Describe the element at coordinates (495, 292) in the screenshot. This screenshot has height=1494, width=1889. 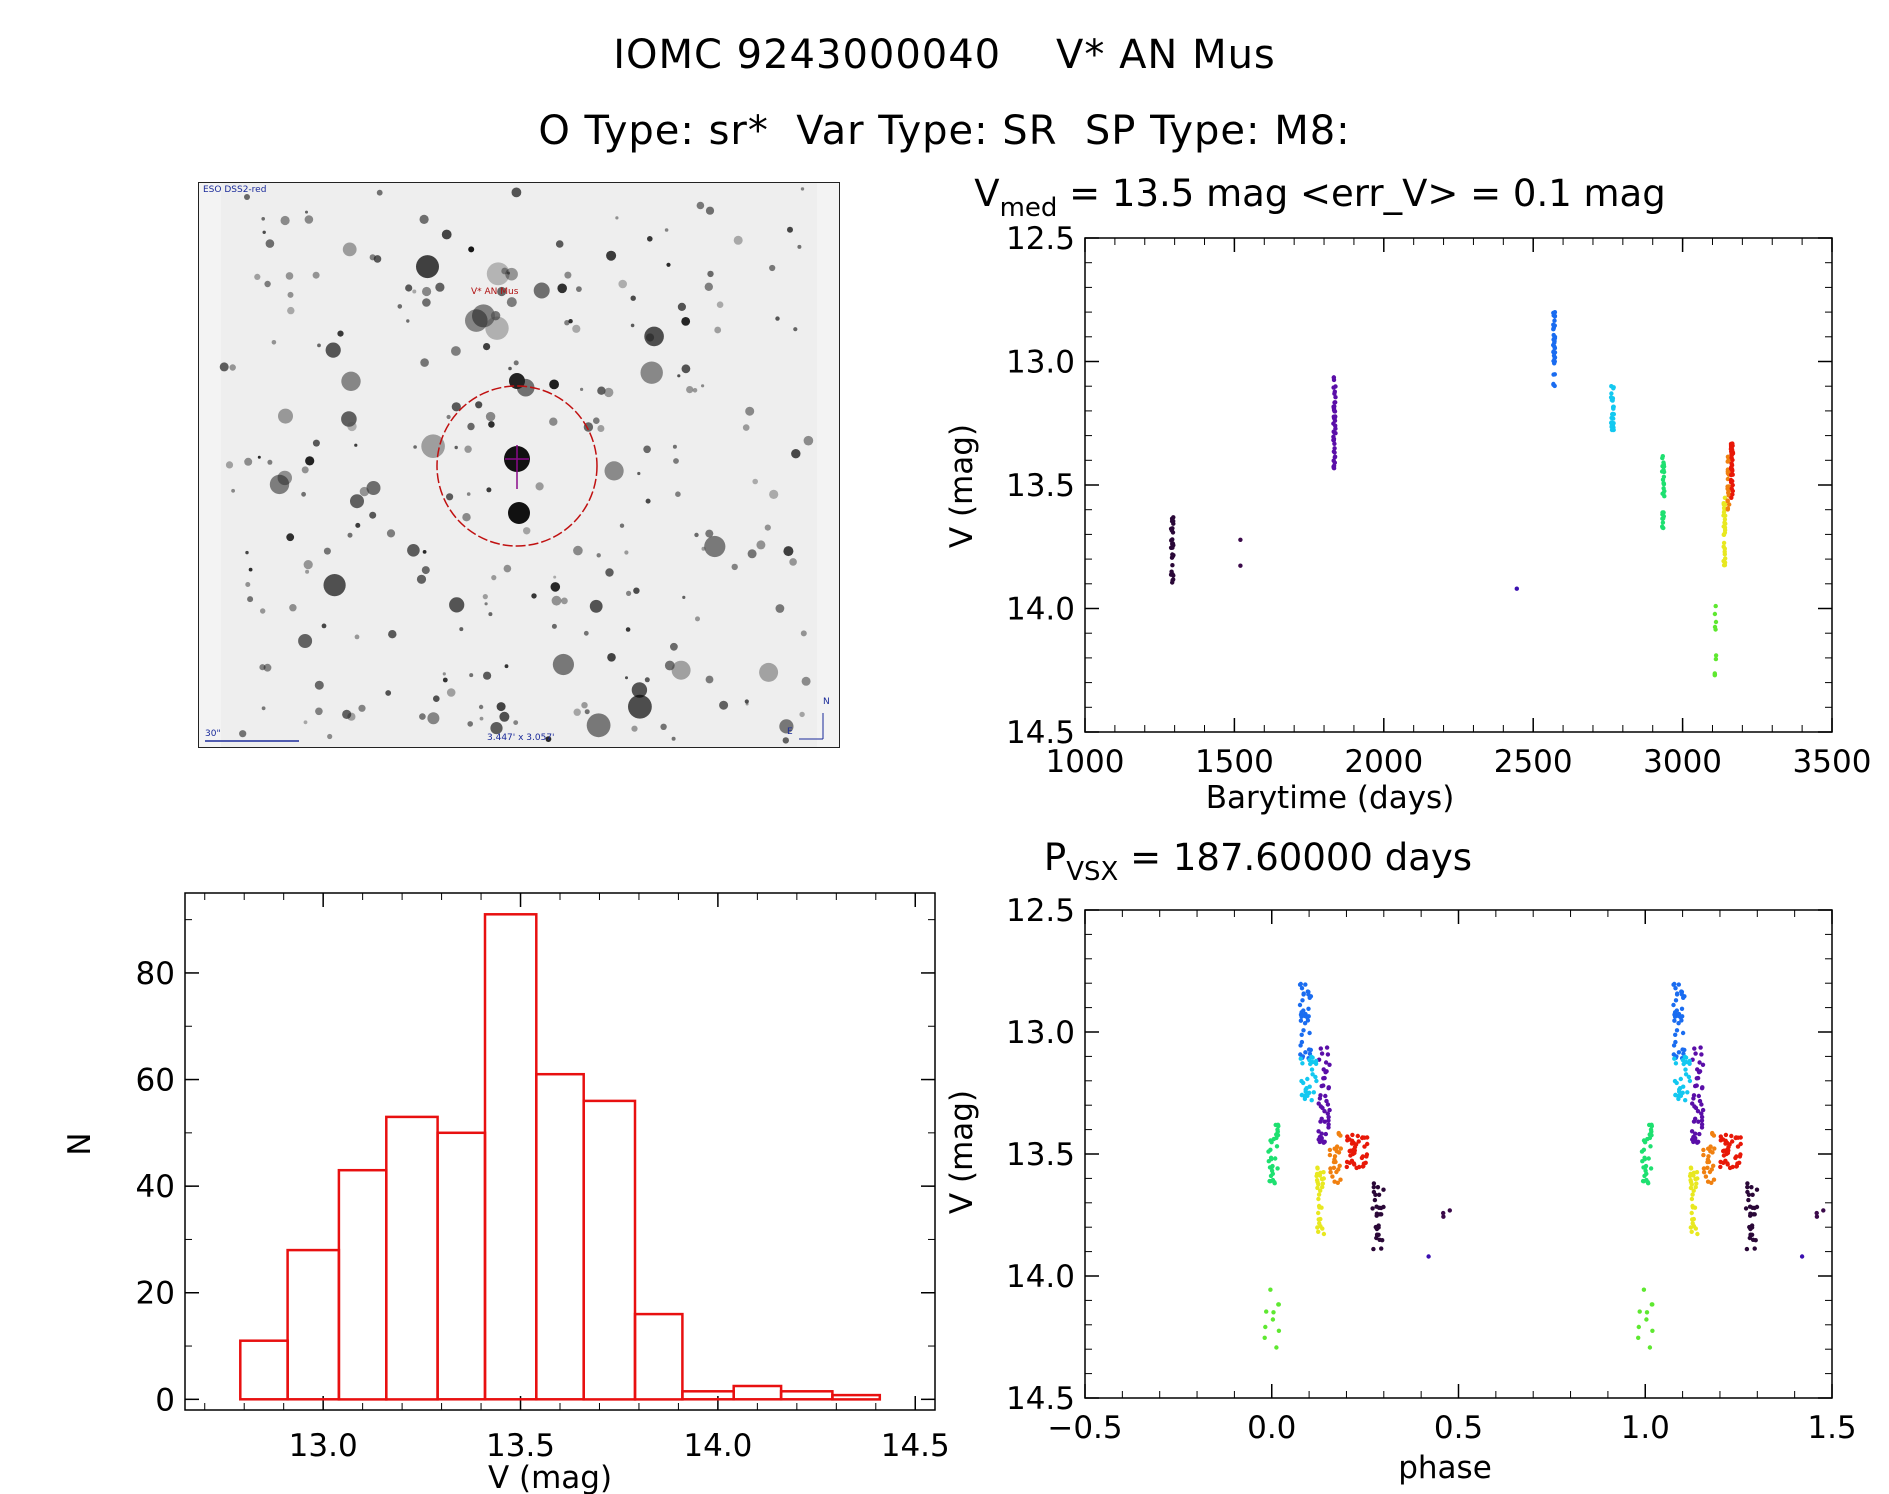
I see `target-label: V* AN Mus` at that location.